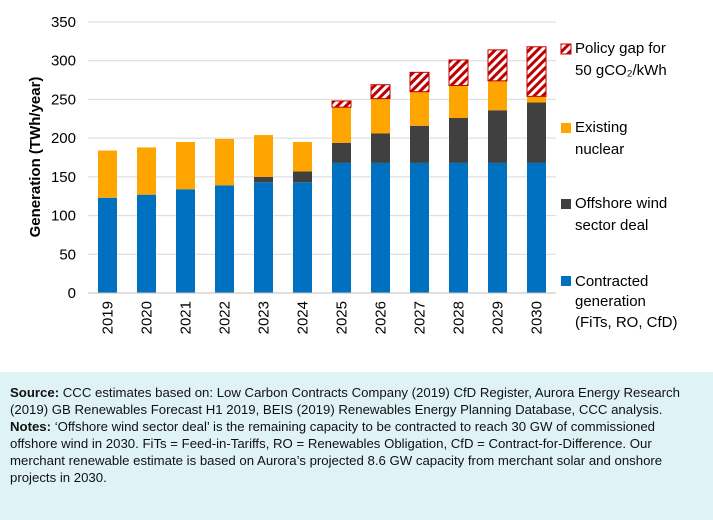 The image size is (713, 520). Describe the element at coordinates (67, 254) in the screenshot. I see `y-tick-label: 50` at that location.